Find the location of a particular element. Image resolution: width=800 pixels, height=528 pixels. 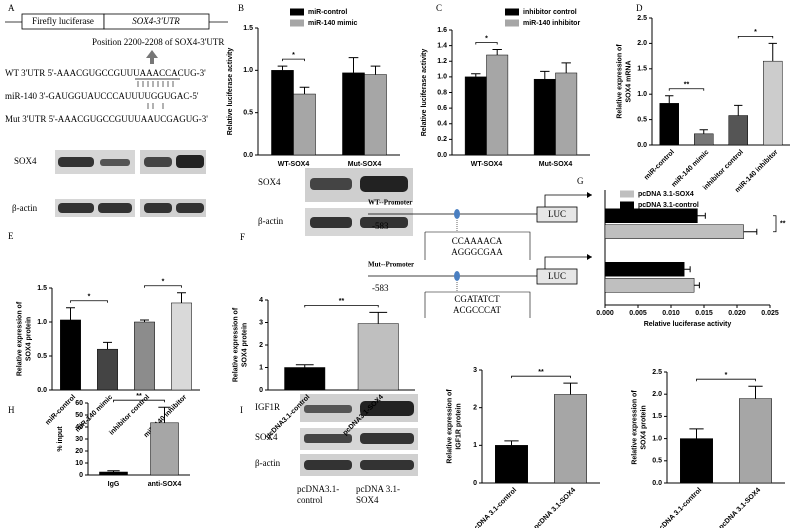

y-tick-label: 10 is located at coordinates (79, 463).